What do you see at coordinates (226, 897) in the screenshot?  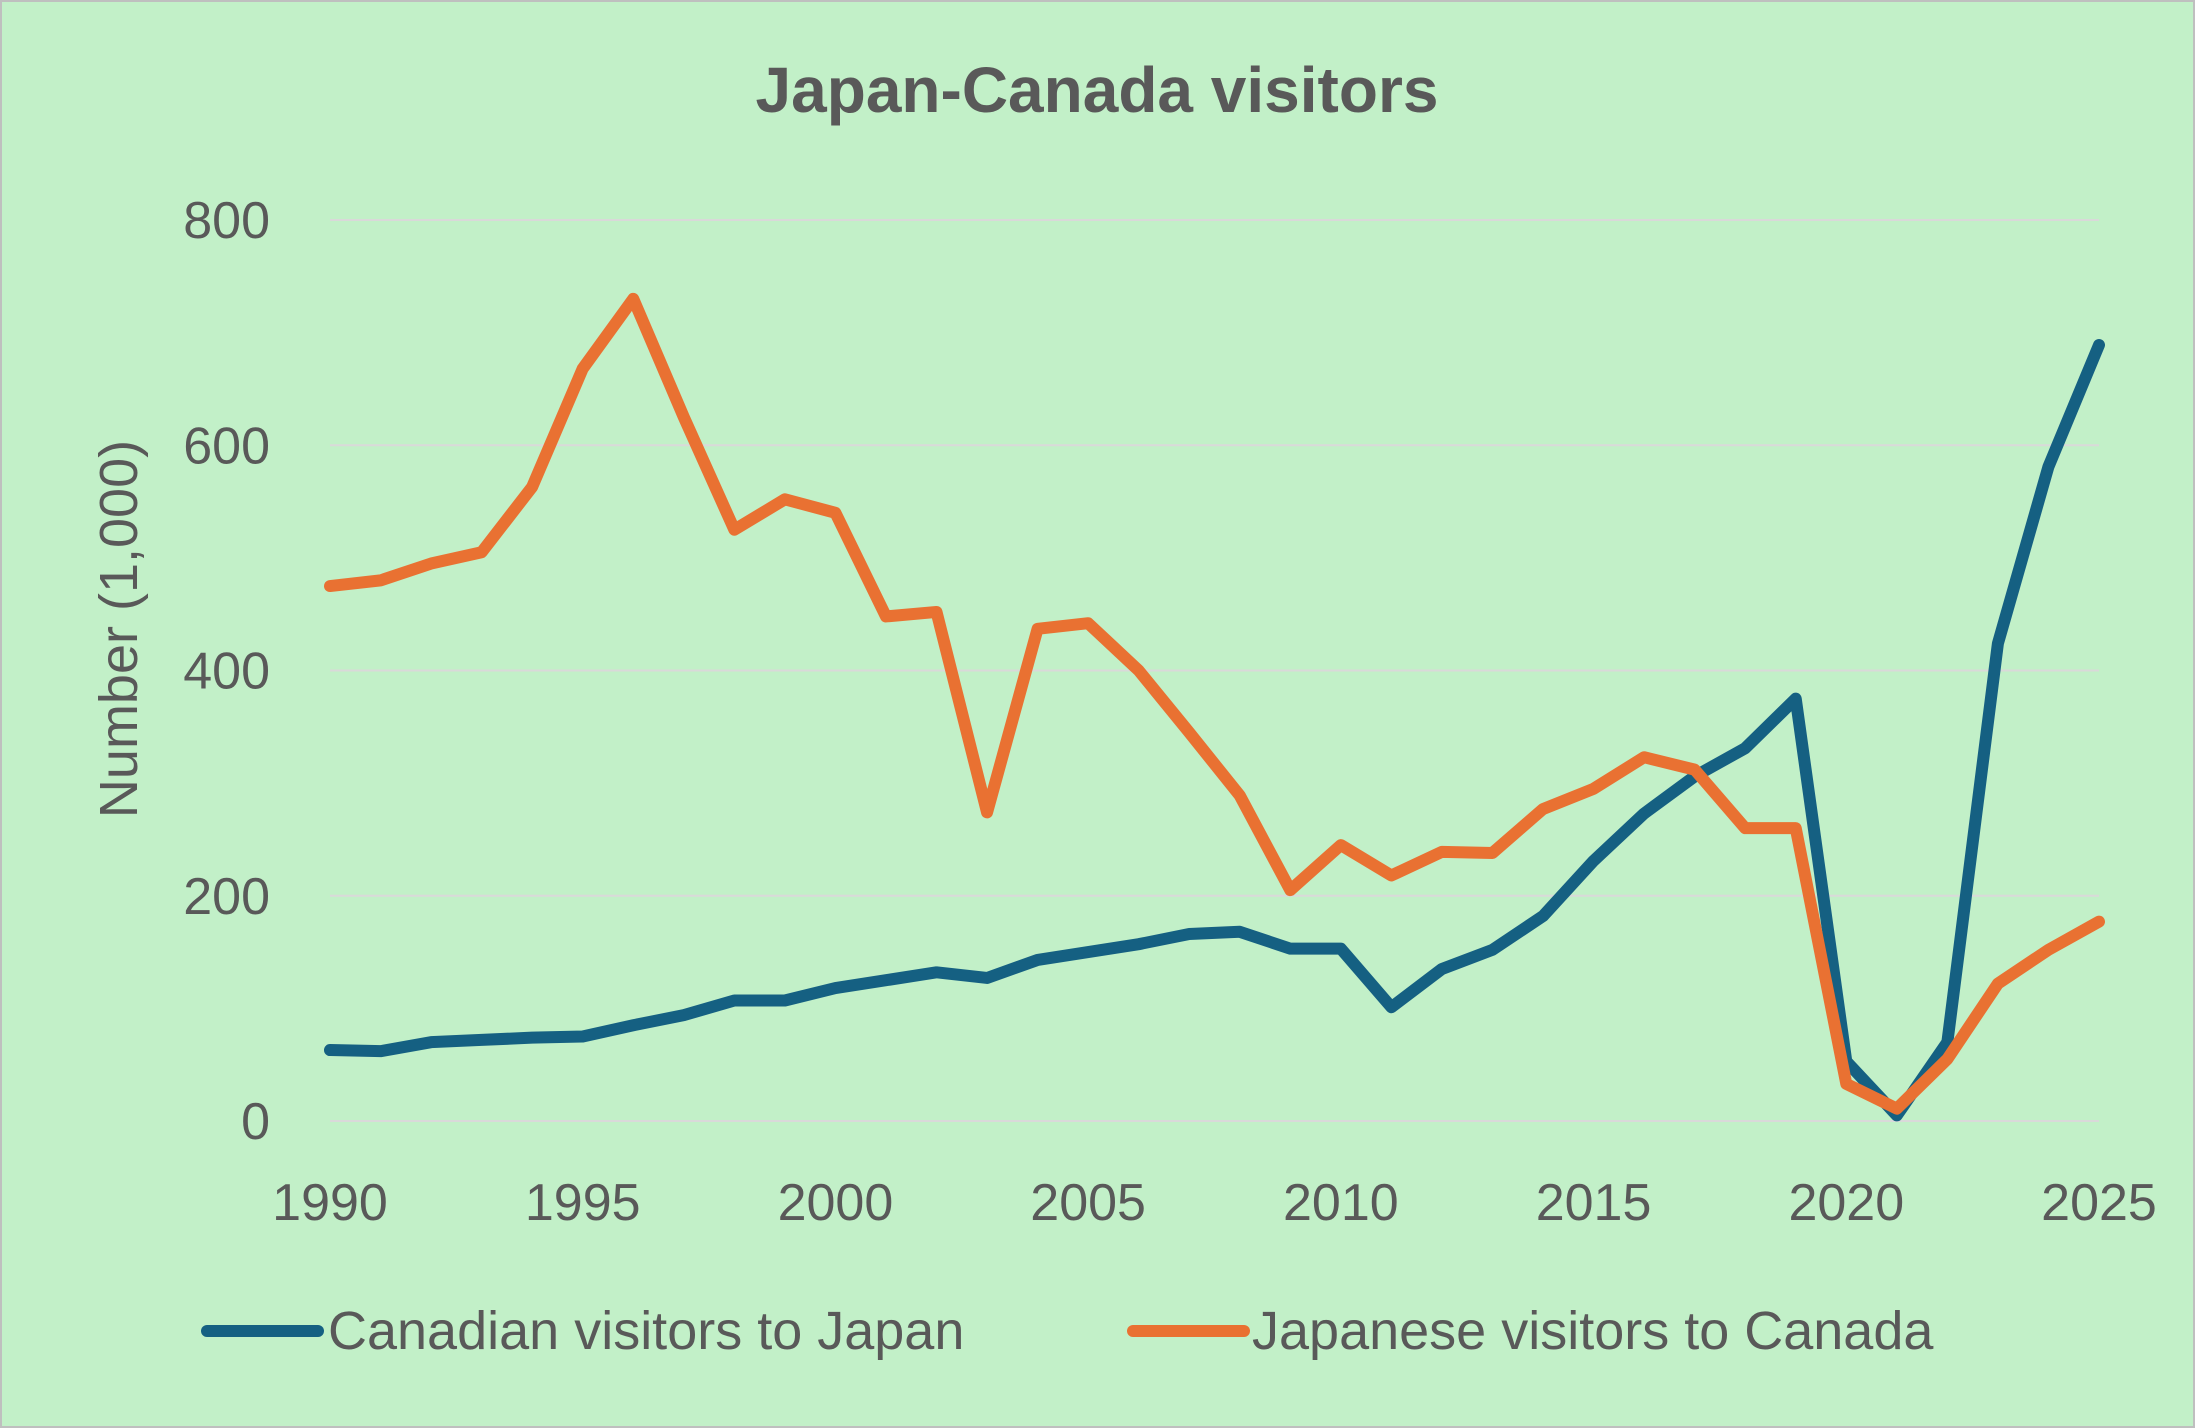 I see `y-tick-label: 200` at bounding box center [226, 897].